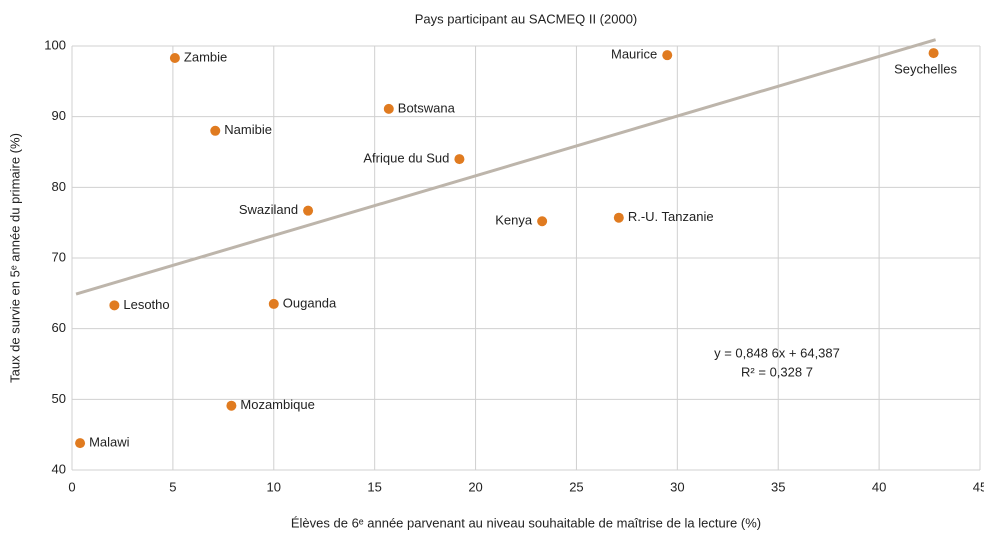  Describe the element at coordinates (146, 304) in the screenshot. I see `point-label: Lesotho` at that location.